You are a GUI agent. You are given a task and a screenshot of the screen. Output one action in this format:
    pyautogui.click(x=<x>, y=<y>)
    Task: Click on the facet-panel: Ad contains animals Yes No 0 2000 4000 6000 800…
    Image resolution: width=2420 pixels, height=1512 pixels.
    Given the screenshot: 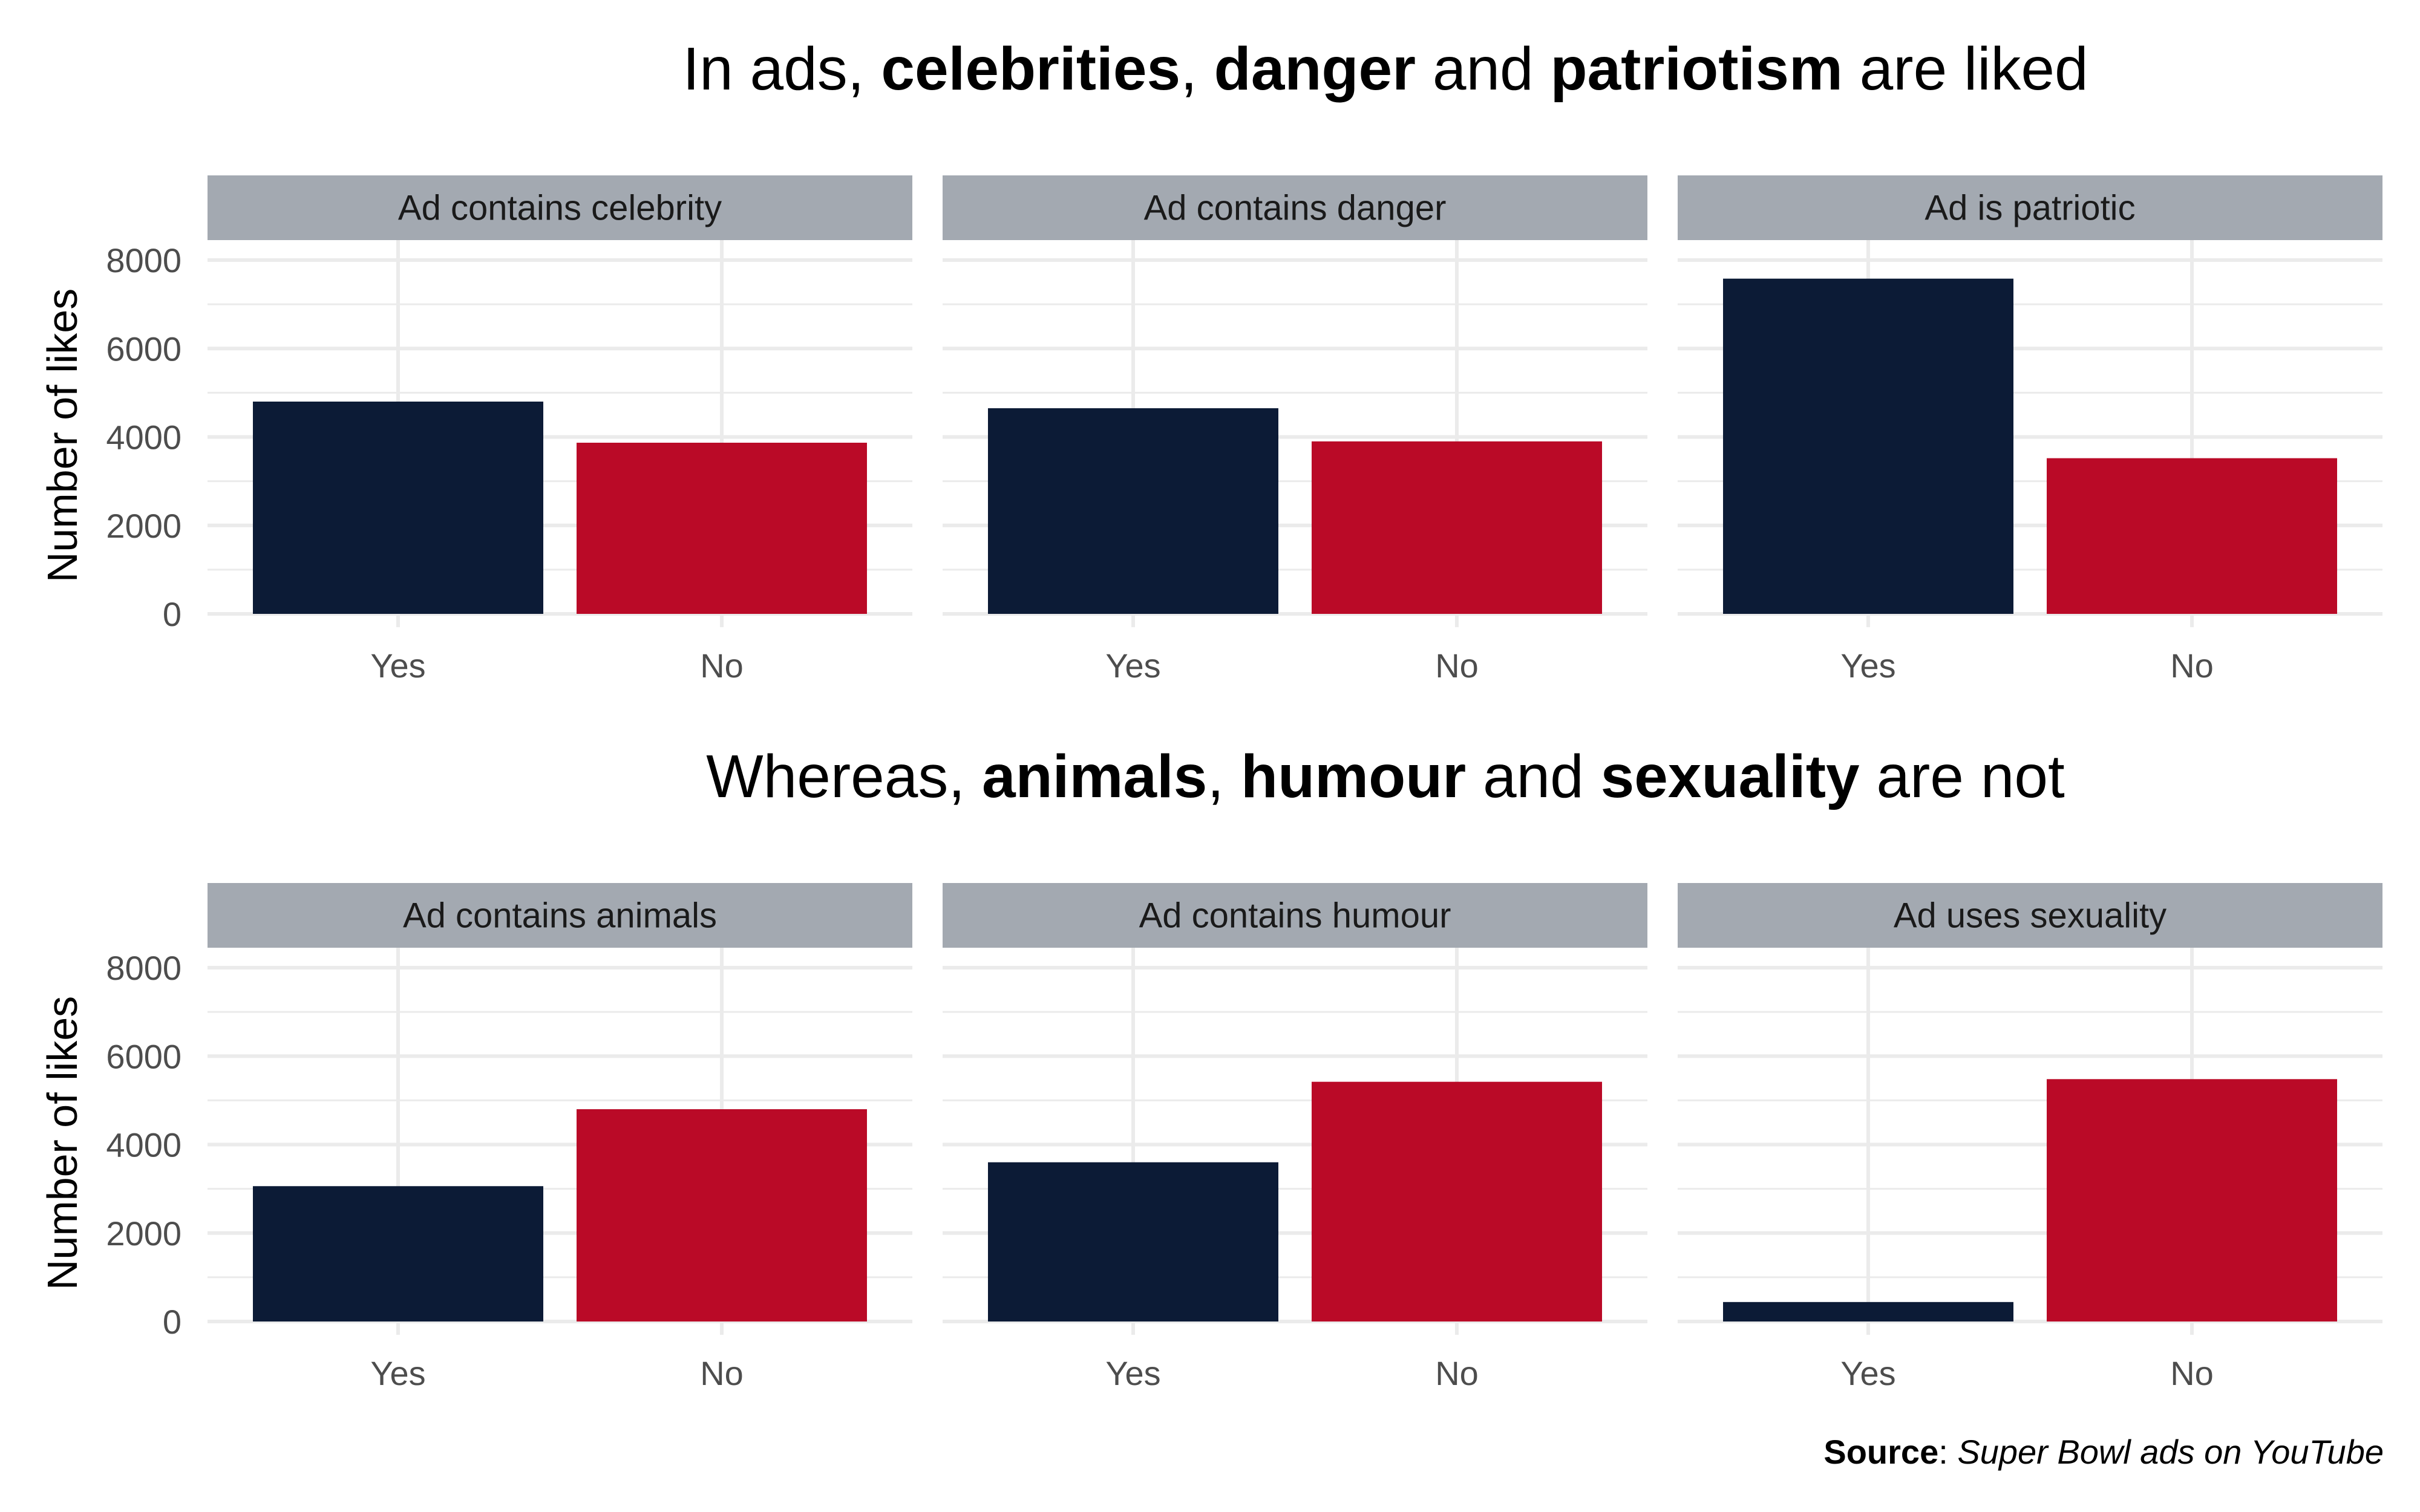 What is the action you would take?
    pyautogui.click(x=509, y=1137)
    